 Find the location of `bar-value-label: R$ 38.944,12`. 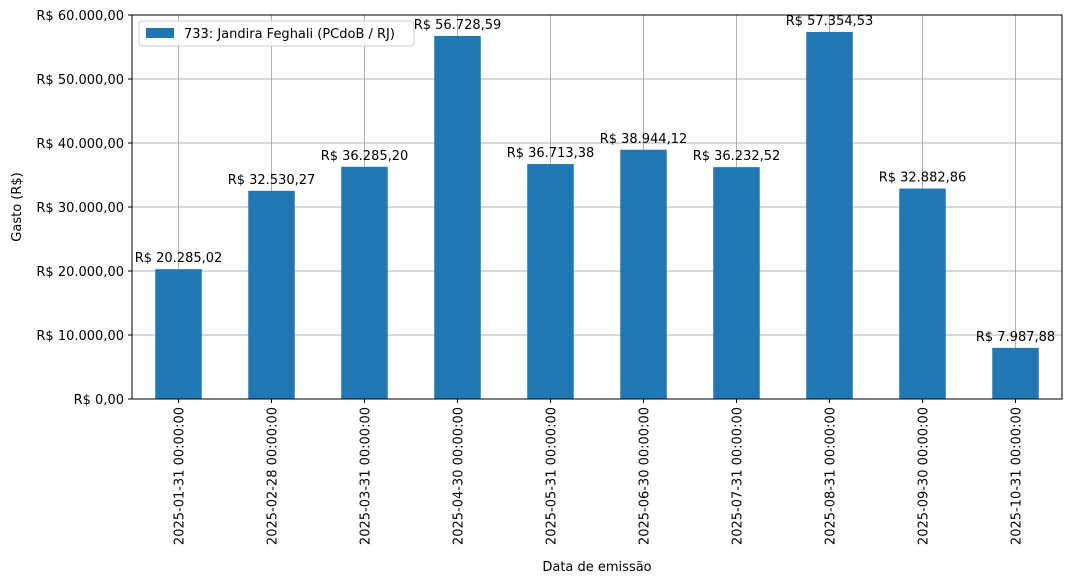

bar-value-label: R$ 38.944,12 is located at coordinates (644, 139).